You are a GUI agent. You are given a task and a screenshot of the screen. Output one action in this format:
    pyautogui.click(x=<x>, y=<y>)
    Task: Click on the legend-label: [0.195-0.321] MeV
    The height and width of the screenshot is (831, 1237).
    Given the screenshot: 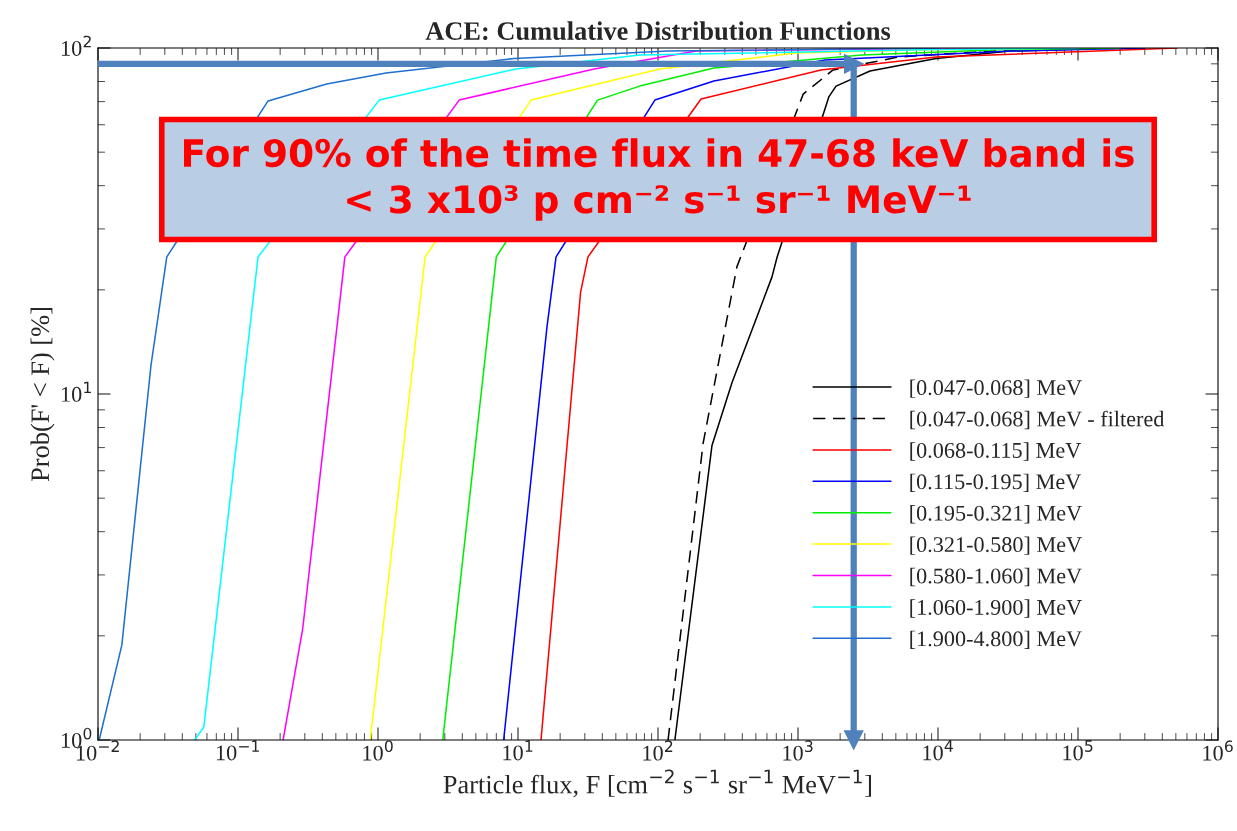 What is the action you would take?
    pyautogui.click(x=996, y=514)
    